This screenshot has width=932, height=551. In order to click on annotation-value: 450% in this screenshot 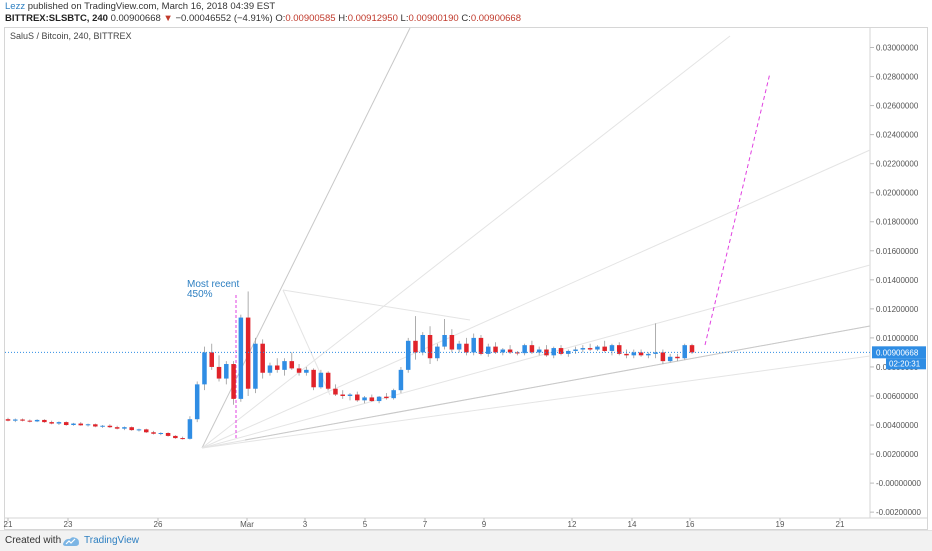, I will do `click(200, 294)`.